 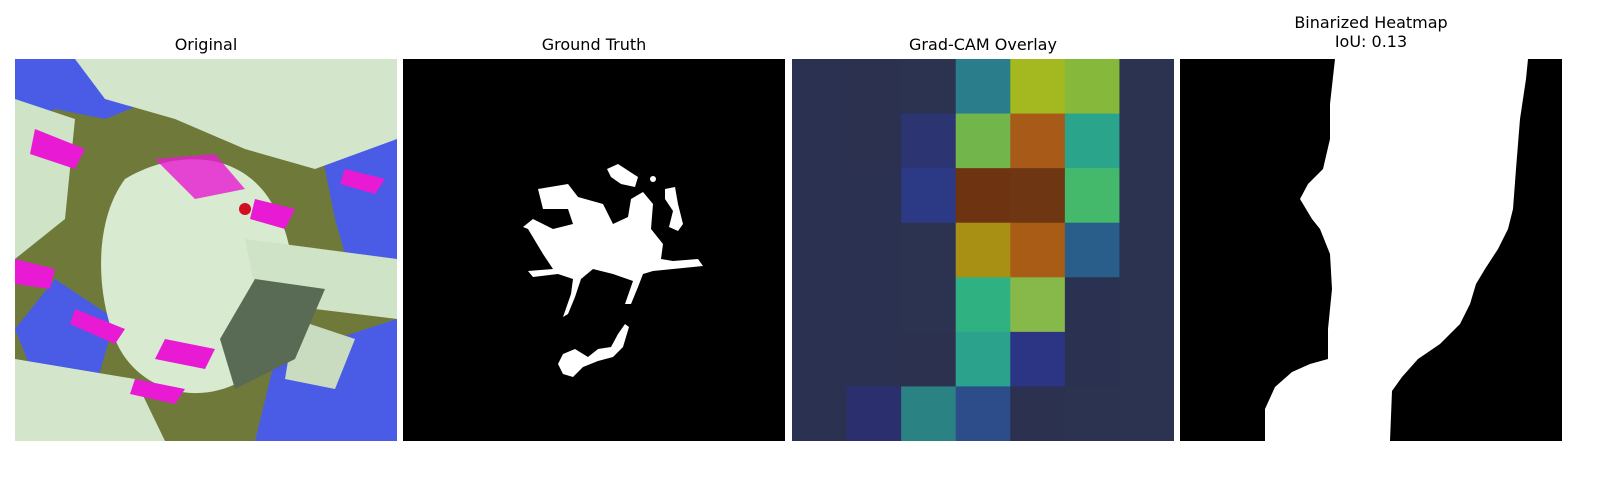 I want to click on panel-title-binarized: Binarized Heatmap IoU: 0.13, so click(x=1371, y=32).